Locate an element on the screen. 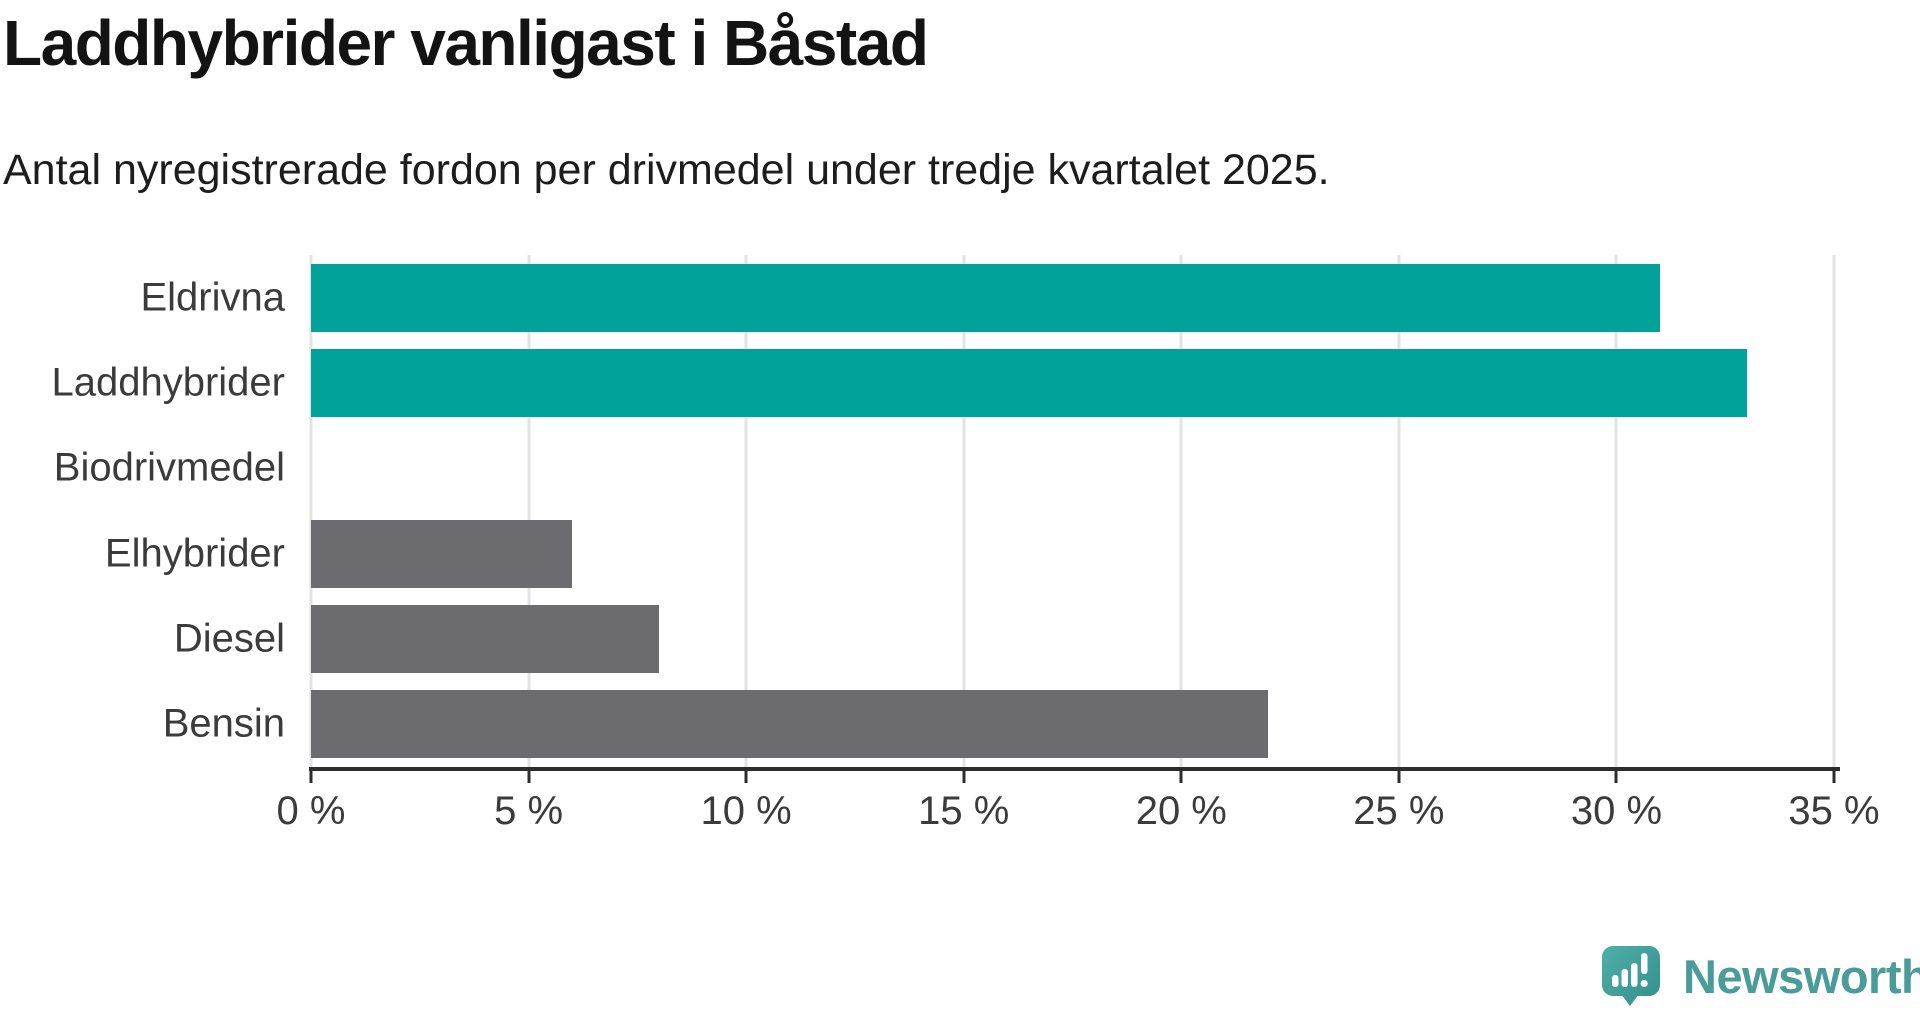  axis-tick-label: 10 % is located at coordinates (746, 811).